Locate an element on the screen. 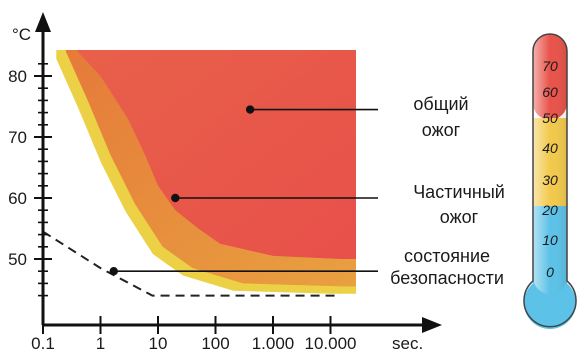  safe-zone-dashed-line is located at coordinates (191, 263).